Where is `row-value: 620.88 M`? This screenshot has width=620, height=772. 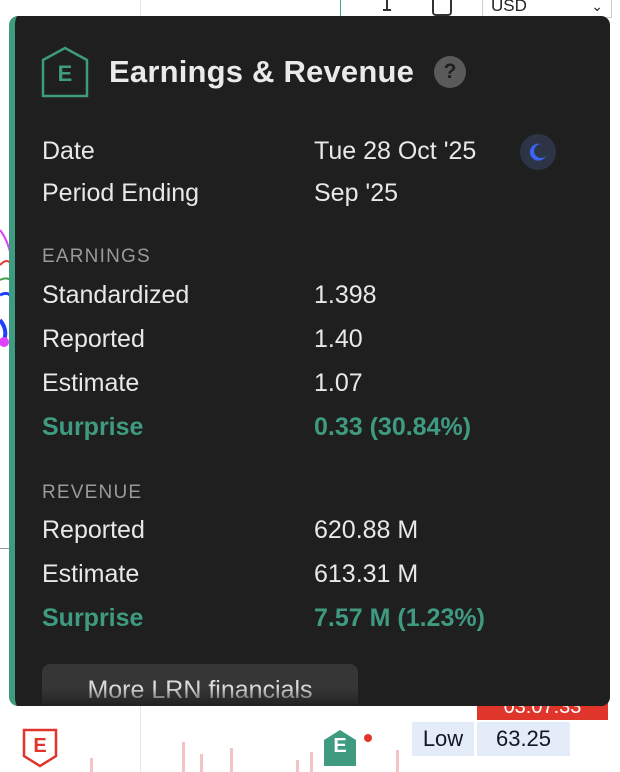 row-value: 620.88 M is located at coordinates (366, 530).